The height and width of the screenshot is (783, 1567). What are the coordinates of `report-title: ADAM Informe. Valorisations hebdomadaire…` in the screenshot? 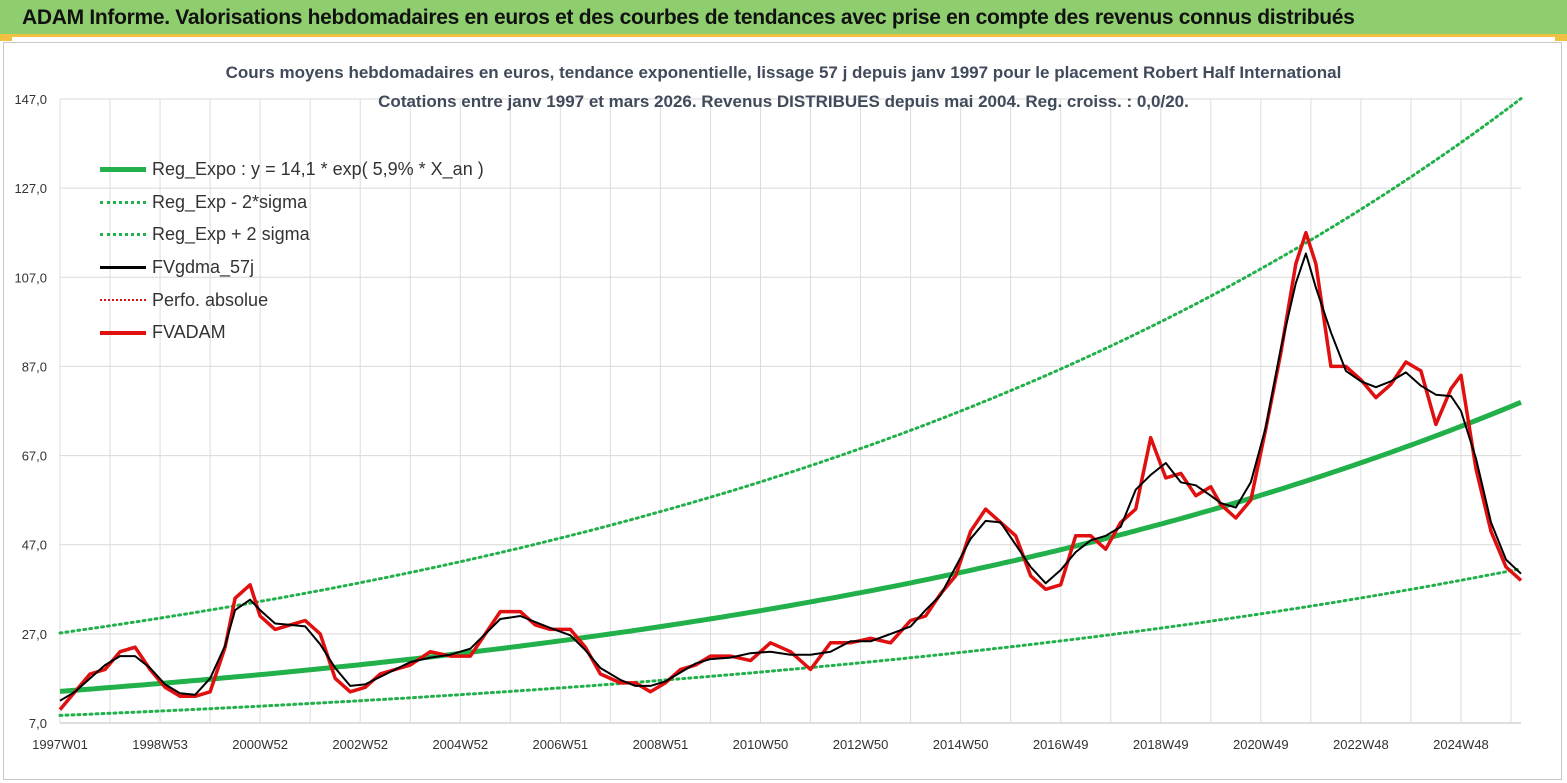 It's located at (688, 17).